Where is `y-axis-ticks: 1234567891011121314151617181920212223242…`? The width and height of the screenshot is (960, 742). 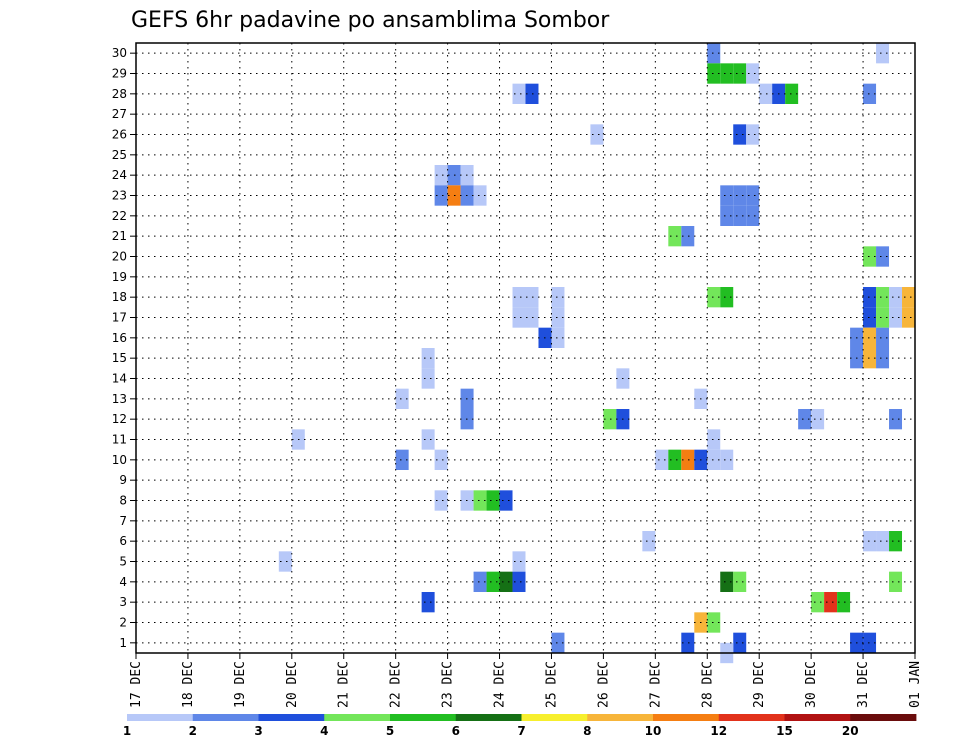
y-axis-ticks: 1234567891011121314151617181920212223242… is located at coordinates (124, 348).